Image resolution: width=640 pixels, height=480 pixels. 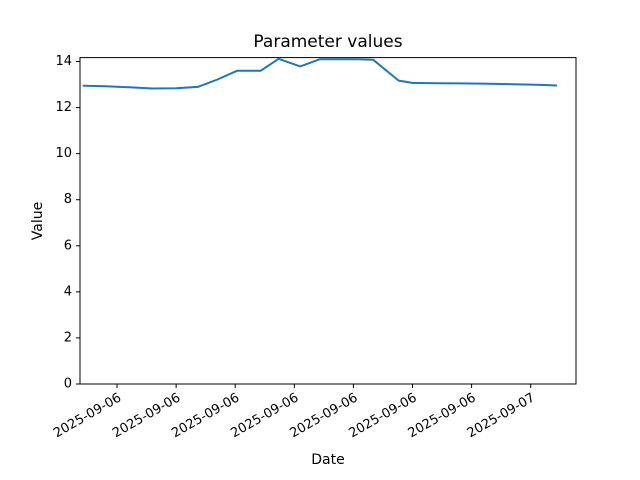 I want to click on series-line, so click(x=320, y=73).